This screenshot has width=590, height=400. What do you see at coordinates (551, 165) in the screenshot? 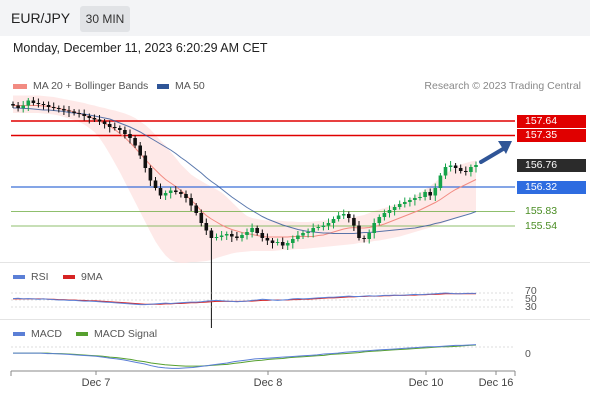
I see `last_price-price-label: 156.76` at bounding box center [551, 165].